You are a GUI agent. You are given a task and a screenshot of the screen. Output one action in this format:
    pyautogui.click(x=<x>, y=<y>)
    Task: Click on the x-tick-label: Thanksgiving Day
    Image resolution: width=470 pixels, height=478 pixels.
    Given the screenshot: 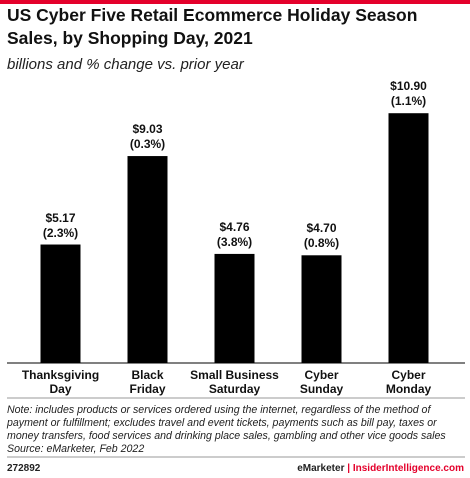 What is the action you would take?
    pyautogui.click(x=60, y=382)
    